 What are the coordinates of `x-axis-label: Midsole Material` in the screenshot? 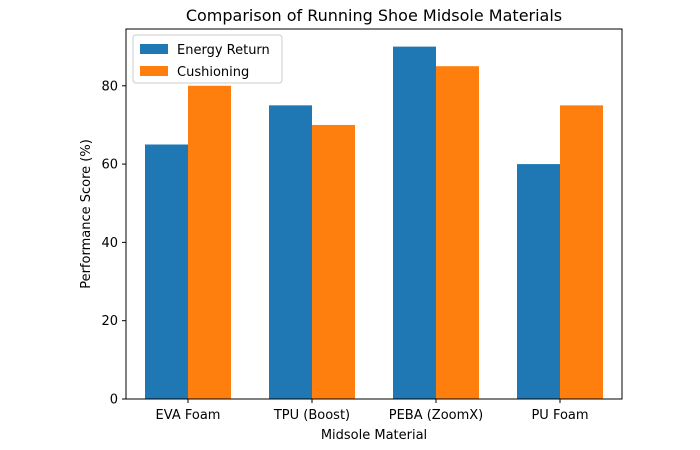 It's located at (374, 435).